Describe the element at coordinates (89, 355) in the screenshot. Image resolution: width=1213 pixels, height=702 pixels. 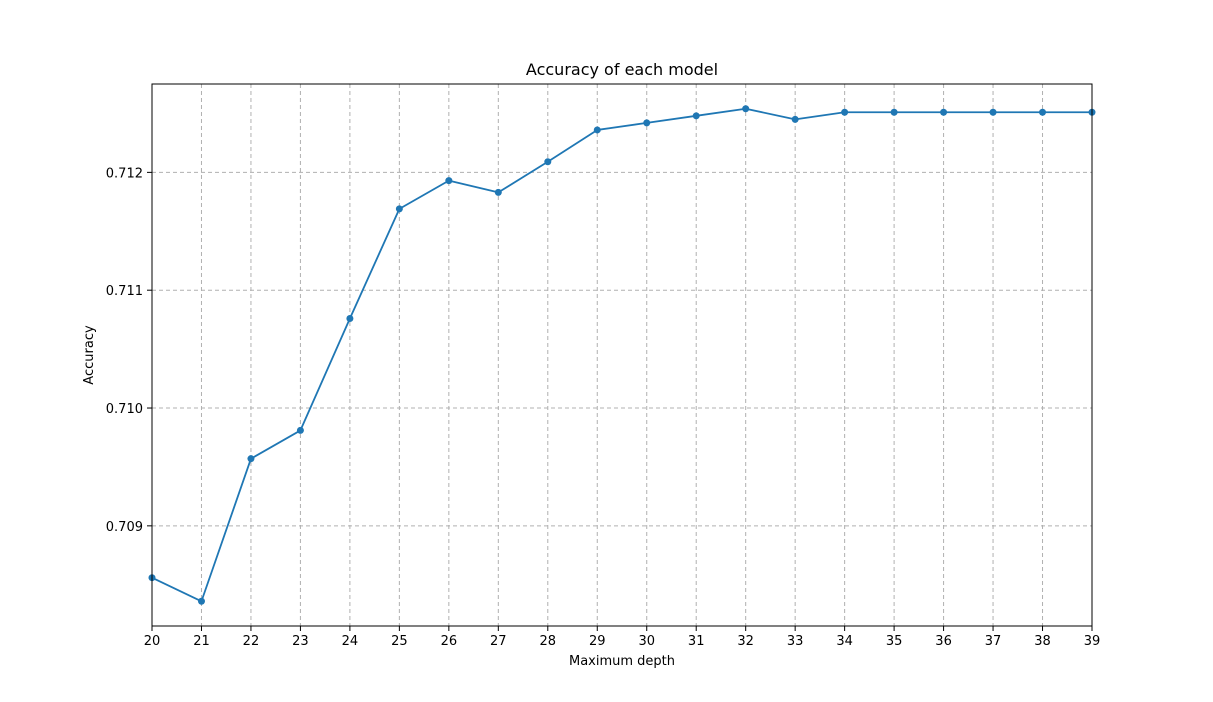
I see `y-axis-label: Accuracy` at that location.